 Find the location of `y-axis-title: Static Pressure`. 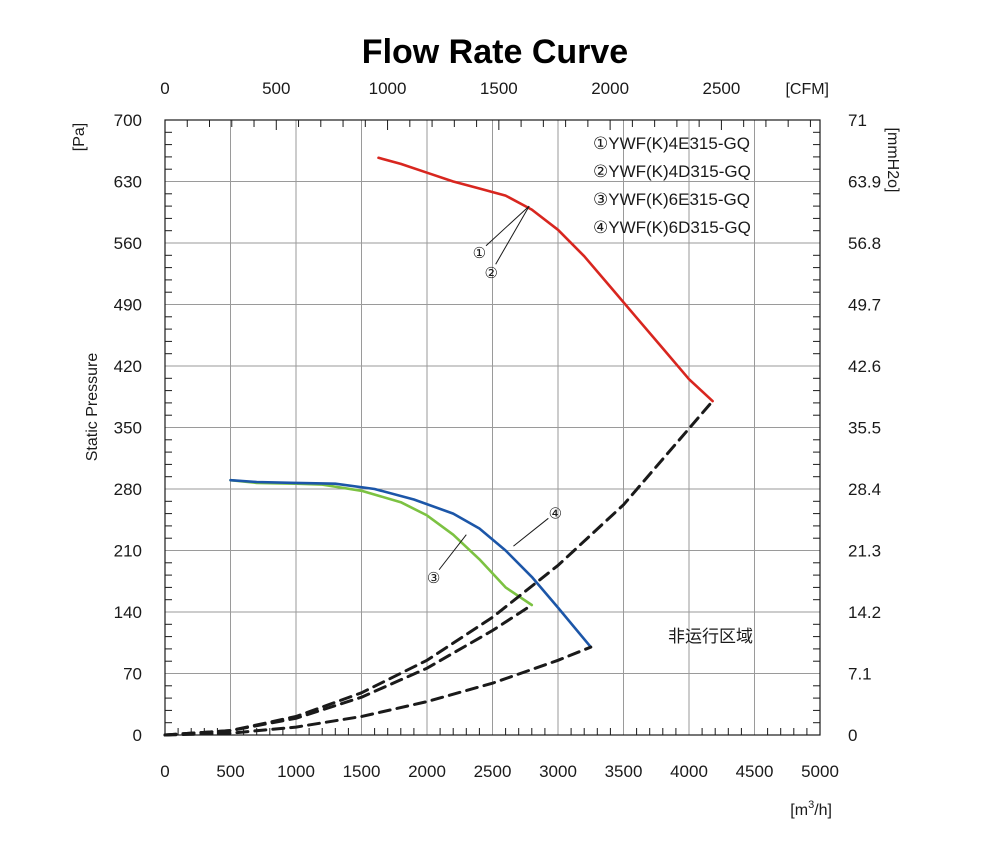

y-axis-title: Static Pressure is located at coordinates (92, 407).